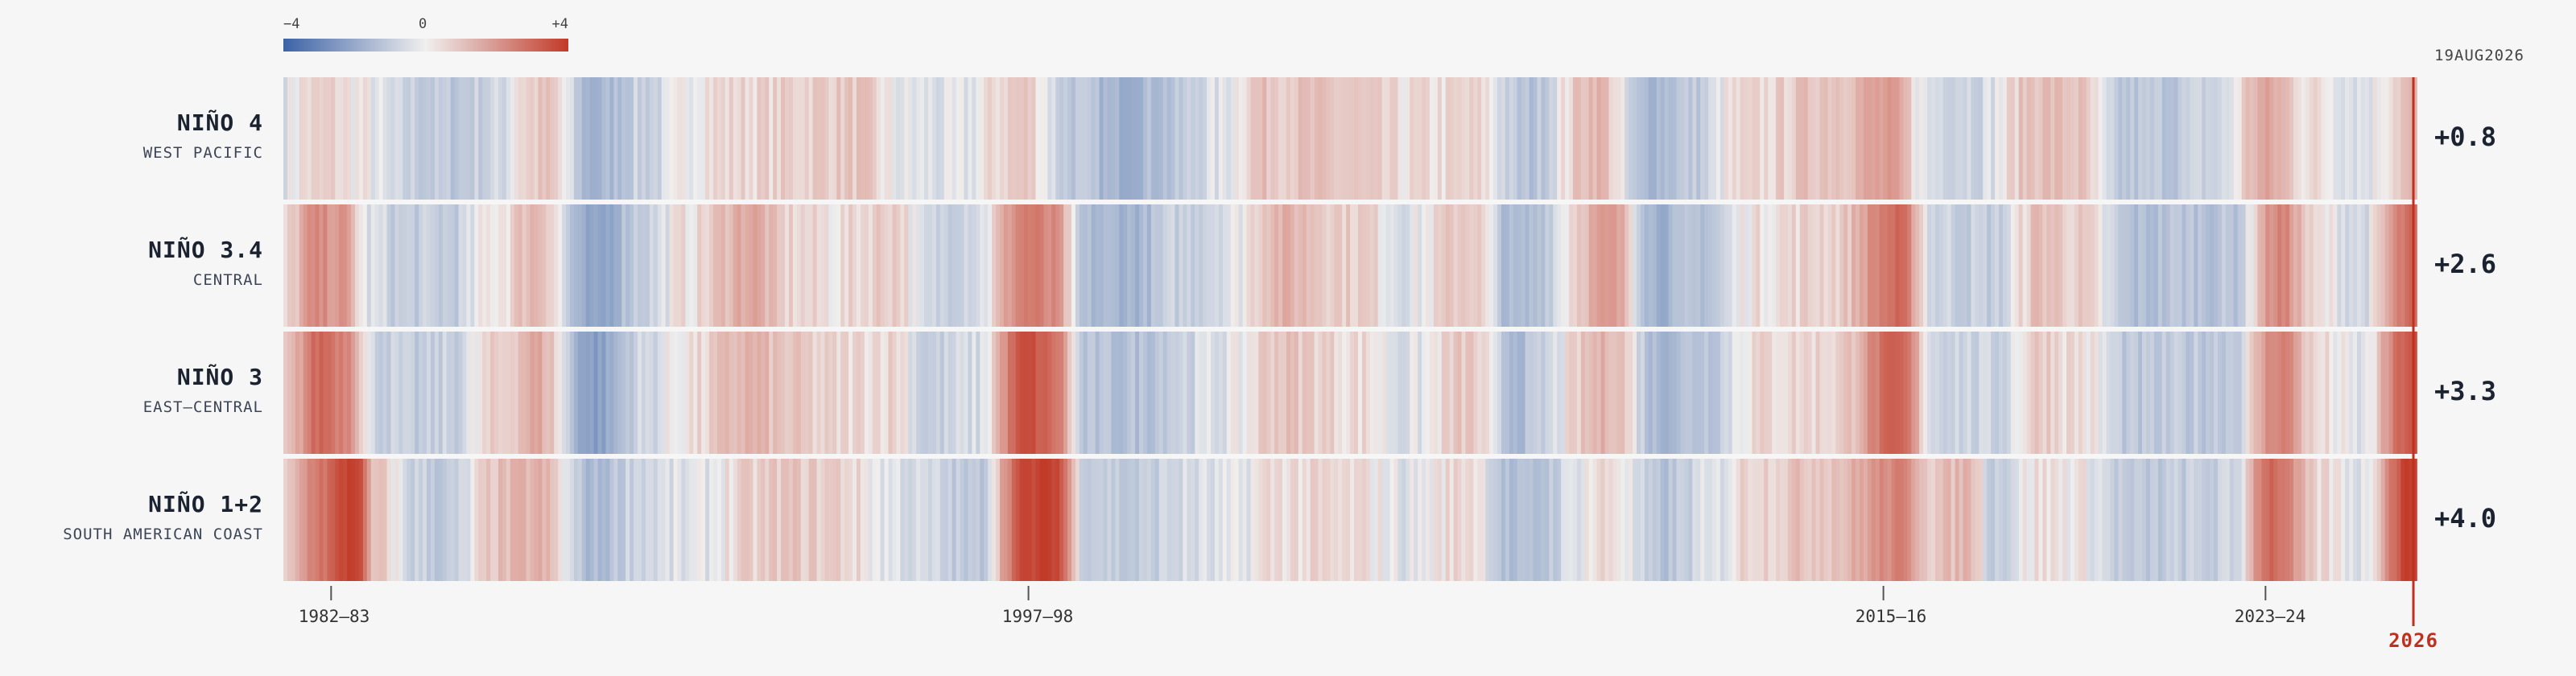 The image size is (2576, 676). What do you see at coordinates (2479, 55) in the screenshot?
I see `date-stamp: 19AUG2026` at bounding box center [2479, 55].